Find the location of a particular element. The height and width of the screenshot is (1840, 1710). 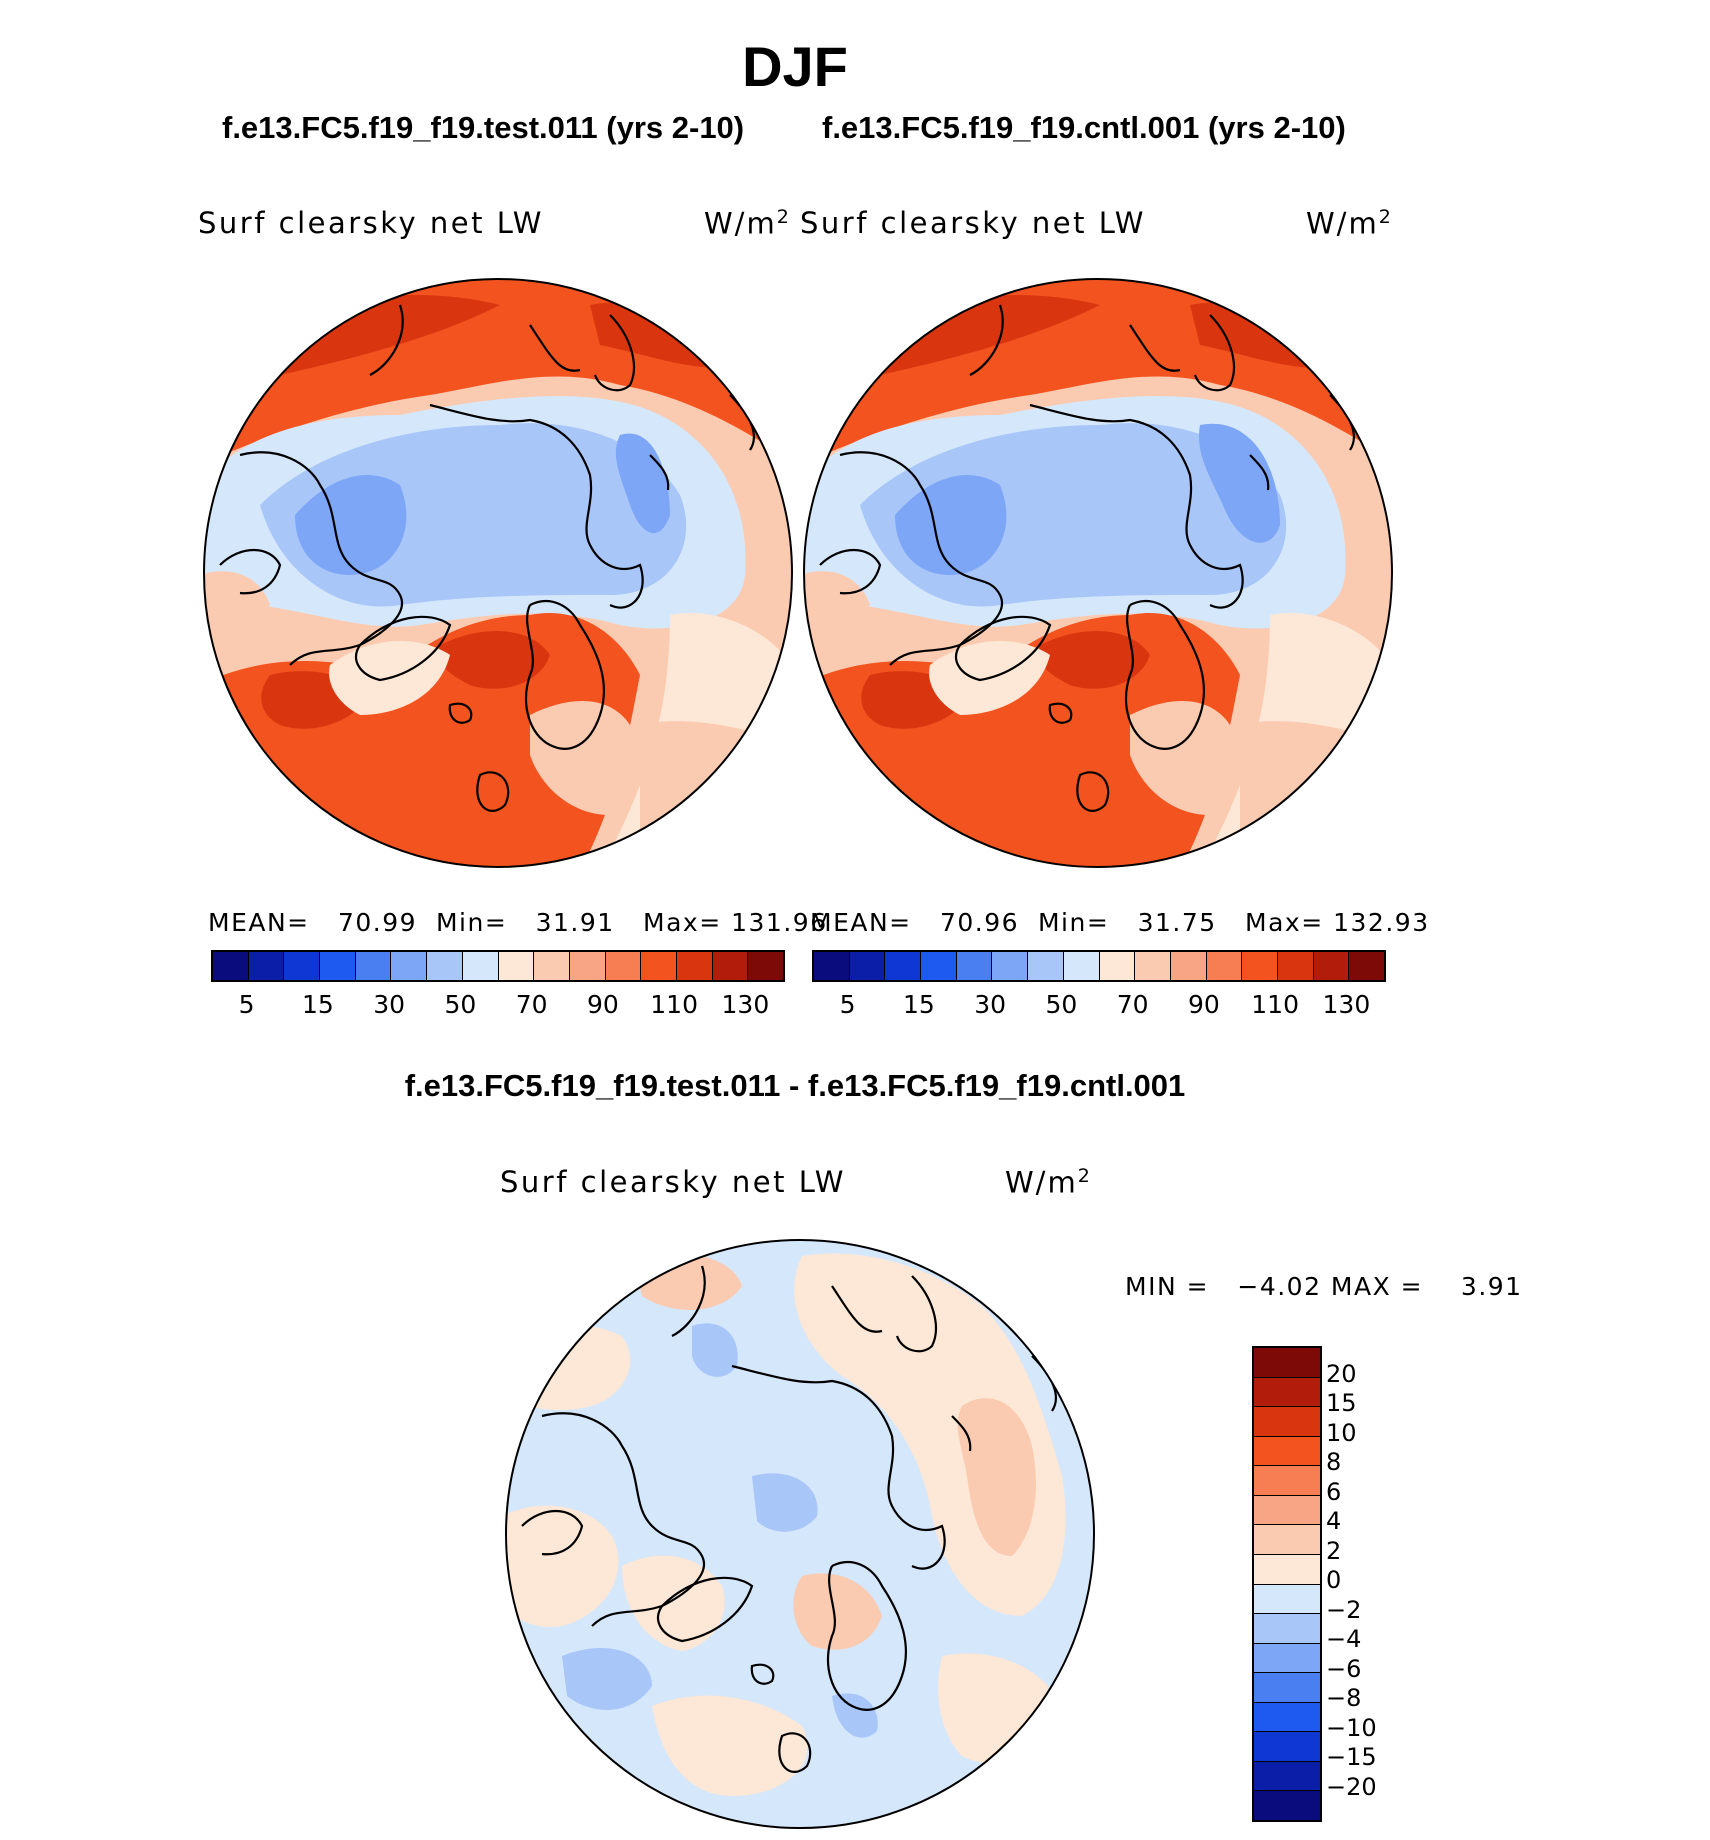

colorbar-tick-label: 130 is located at coordinates (1346, 1004).